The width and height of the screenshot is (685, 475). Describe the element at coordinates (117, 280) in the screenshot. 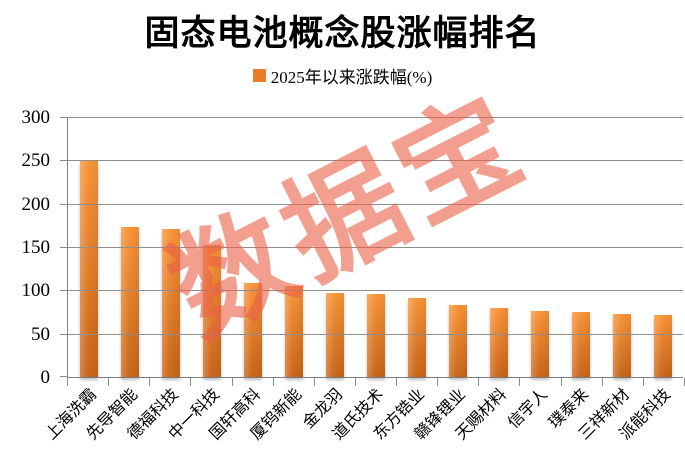

I see `category-cell: 先导智能` at that location.